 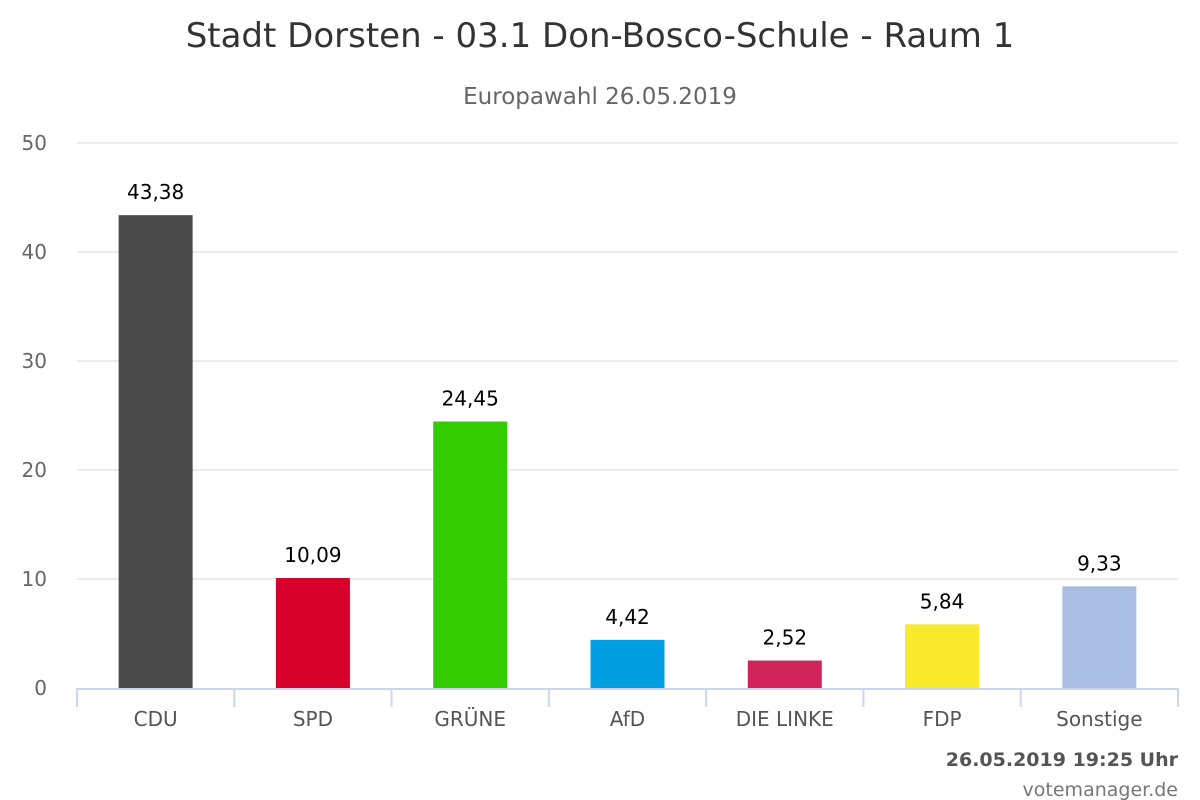 I want to click on data-label: 10,09, so click(x=312, y=555).